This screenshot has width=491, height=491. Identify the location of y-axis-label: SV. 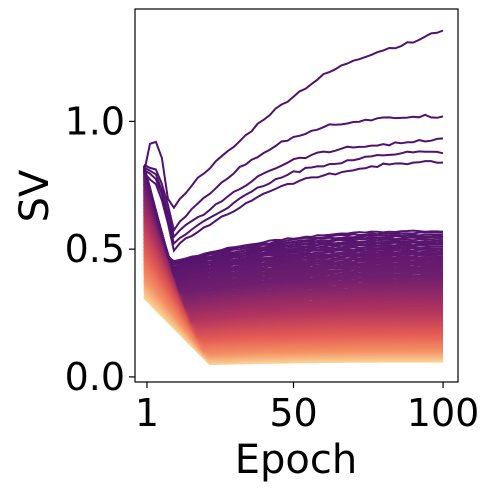
(35, 195).